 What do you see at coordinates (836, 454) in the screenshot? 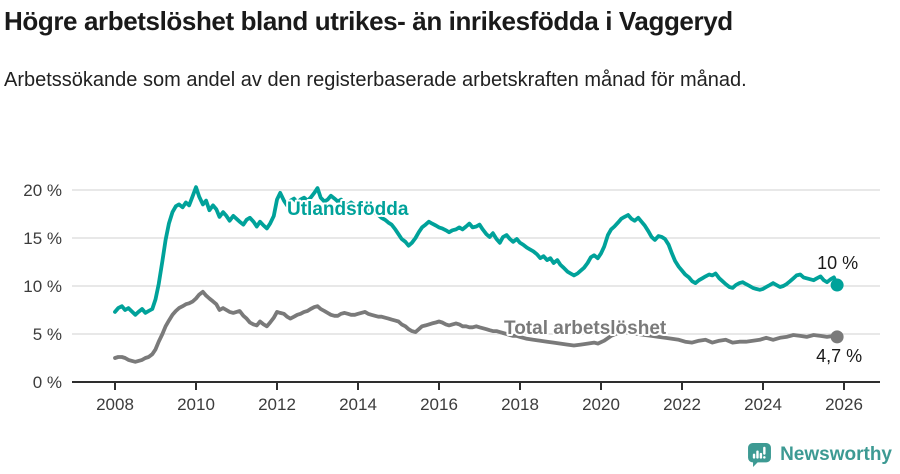
I see `brand-name: Newsworthy` at bounding box center [836, 454].